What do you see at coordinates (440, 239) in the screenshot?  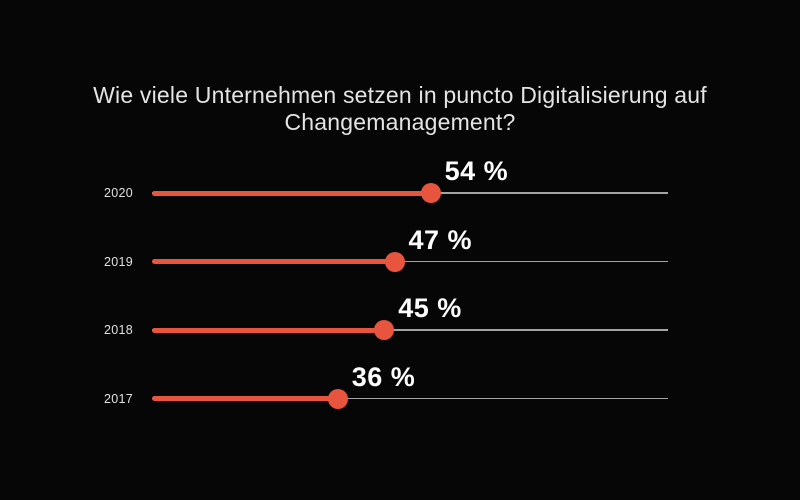 I see `value-label: 47 %` at bounding box center [440, 239].